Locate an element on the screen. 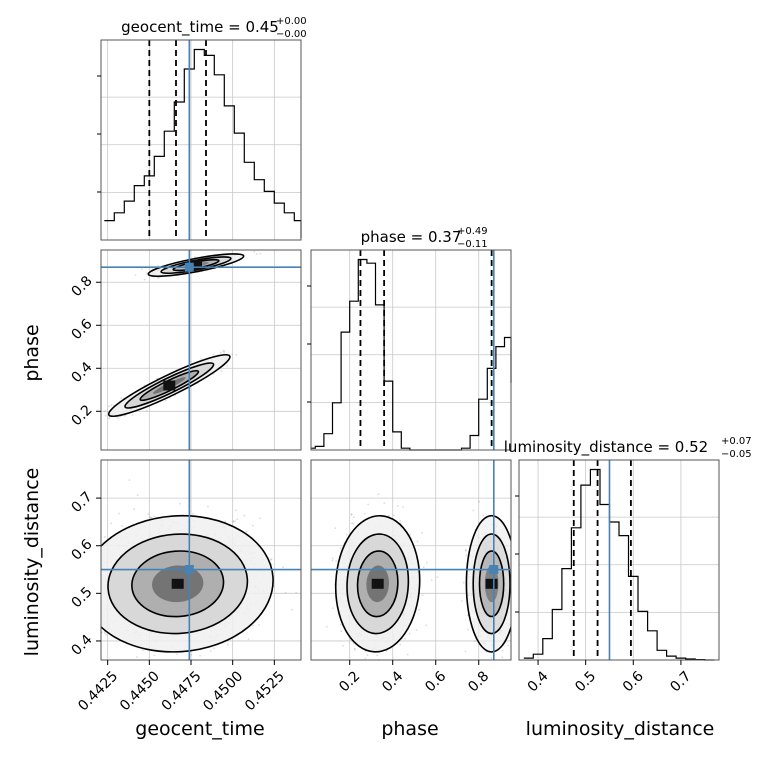 This screenshot has height=760, width=760. truth-marker is located at coordinates (189, 569).